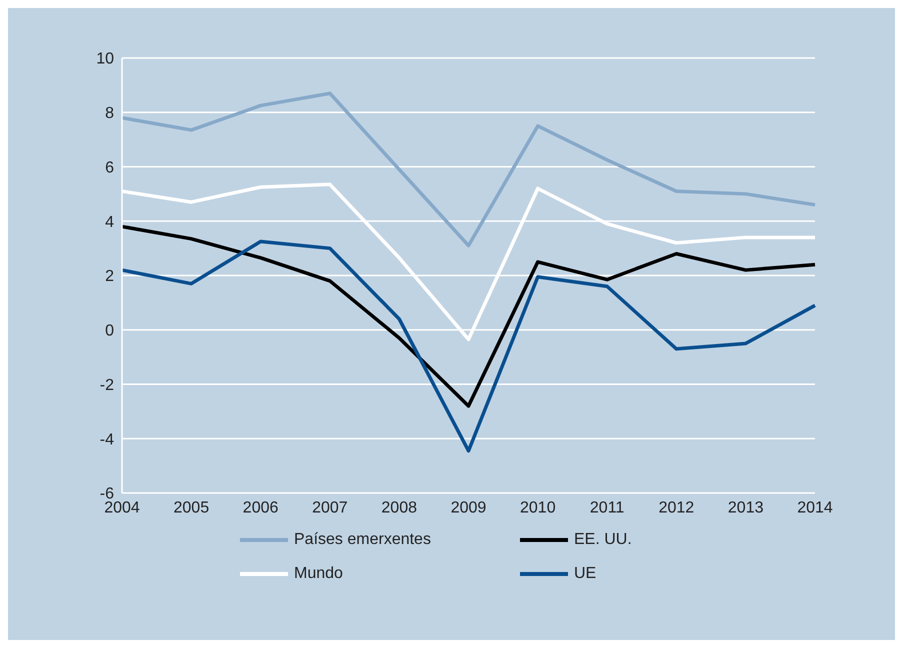 Image resolution: width=903 pixels, height=648 pixels. I want to click on y-tick-label: 4, so click(109, 222).